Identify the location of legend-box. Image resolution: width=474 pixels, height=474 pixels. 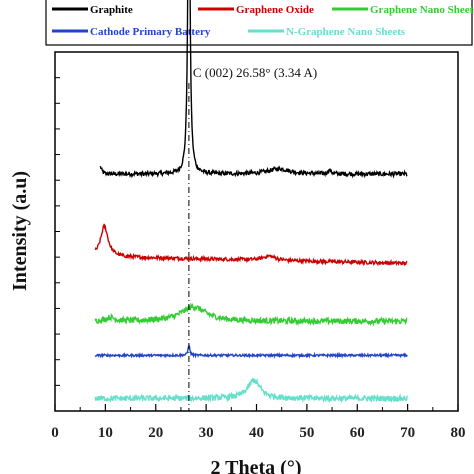
(259, 23).